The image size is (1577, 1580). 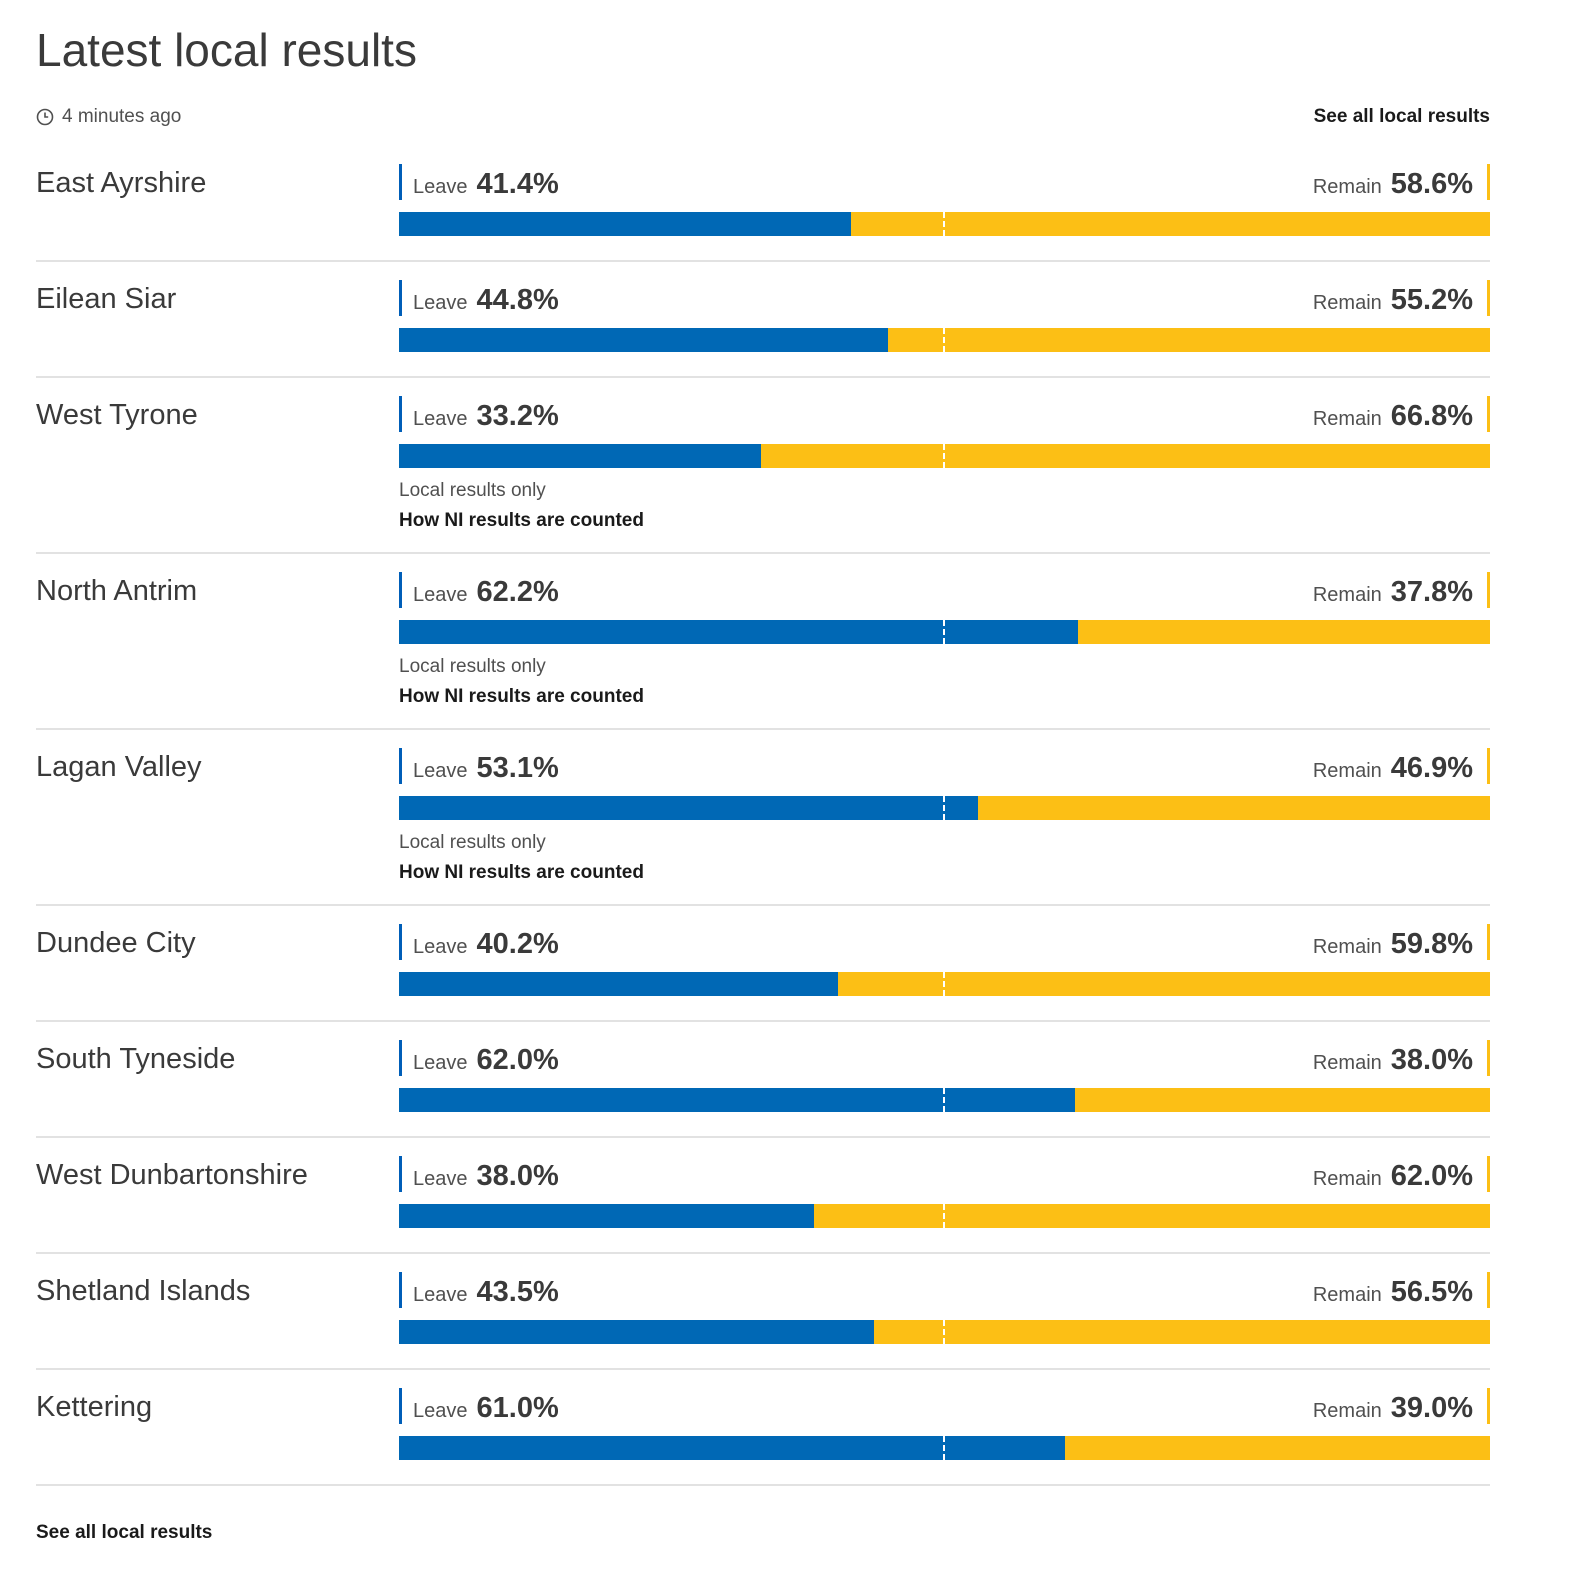 I want to click on leave-percentage: 44.8%, so click(x=517, y=300).